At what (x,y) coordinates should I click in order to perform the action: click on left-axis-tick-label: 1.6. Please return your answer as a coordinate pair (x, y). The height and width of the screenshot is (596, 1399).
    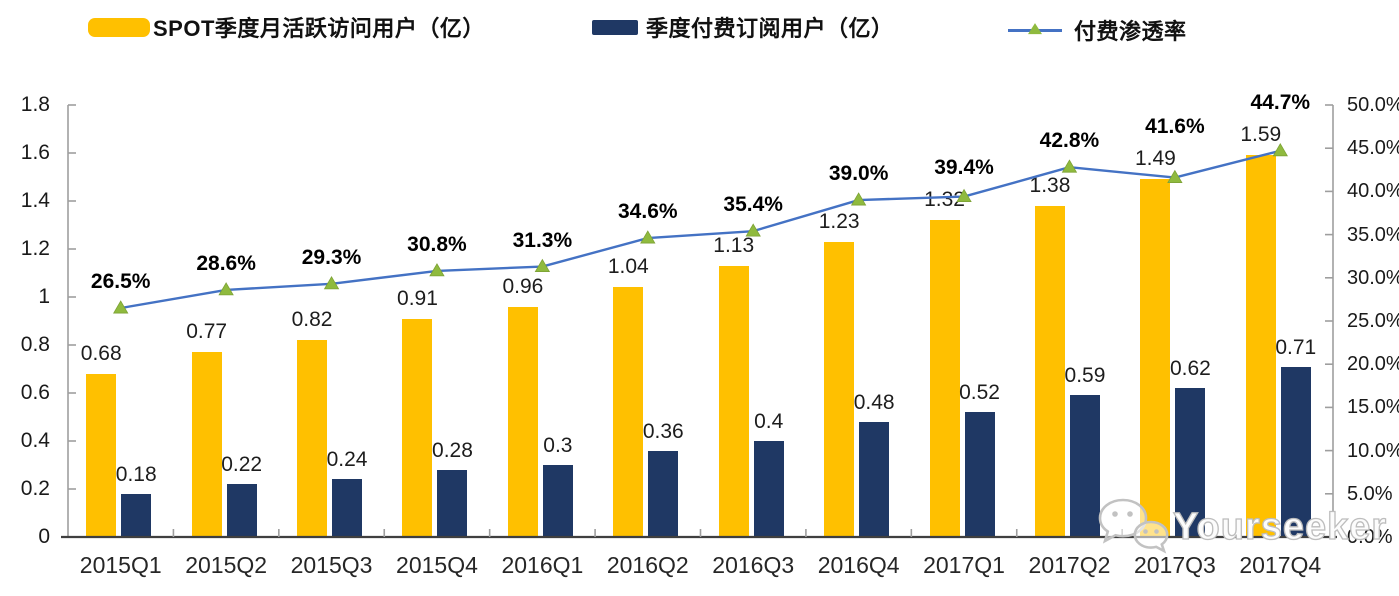
    Looking at the image, I should click on (35, 152).